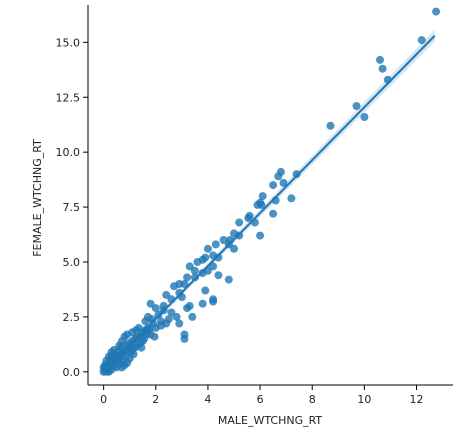  Describe the element at coordinates (155, 399) in the screenshot. I see `x-tick-label: 2` at that location.